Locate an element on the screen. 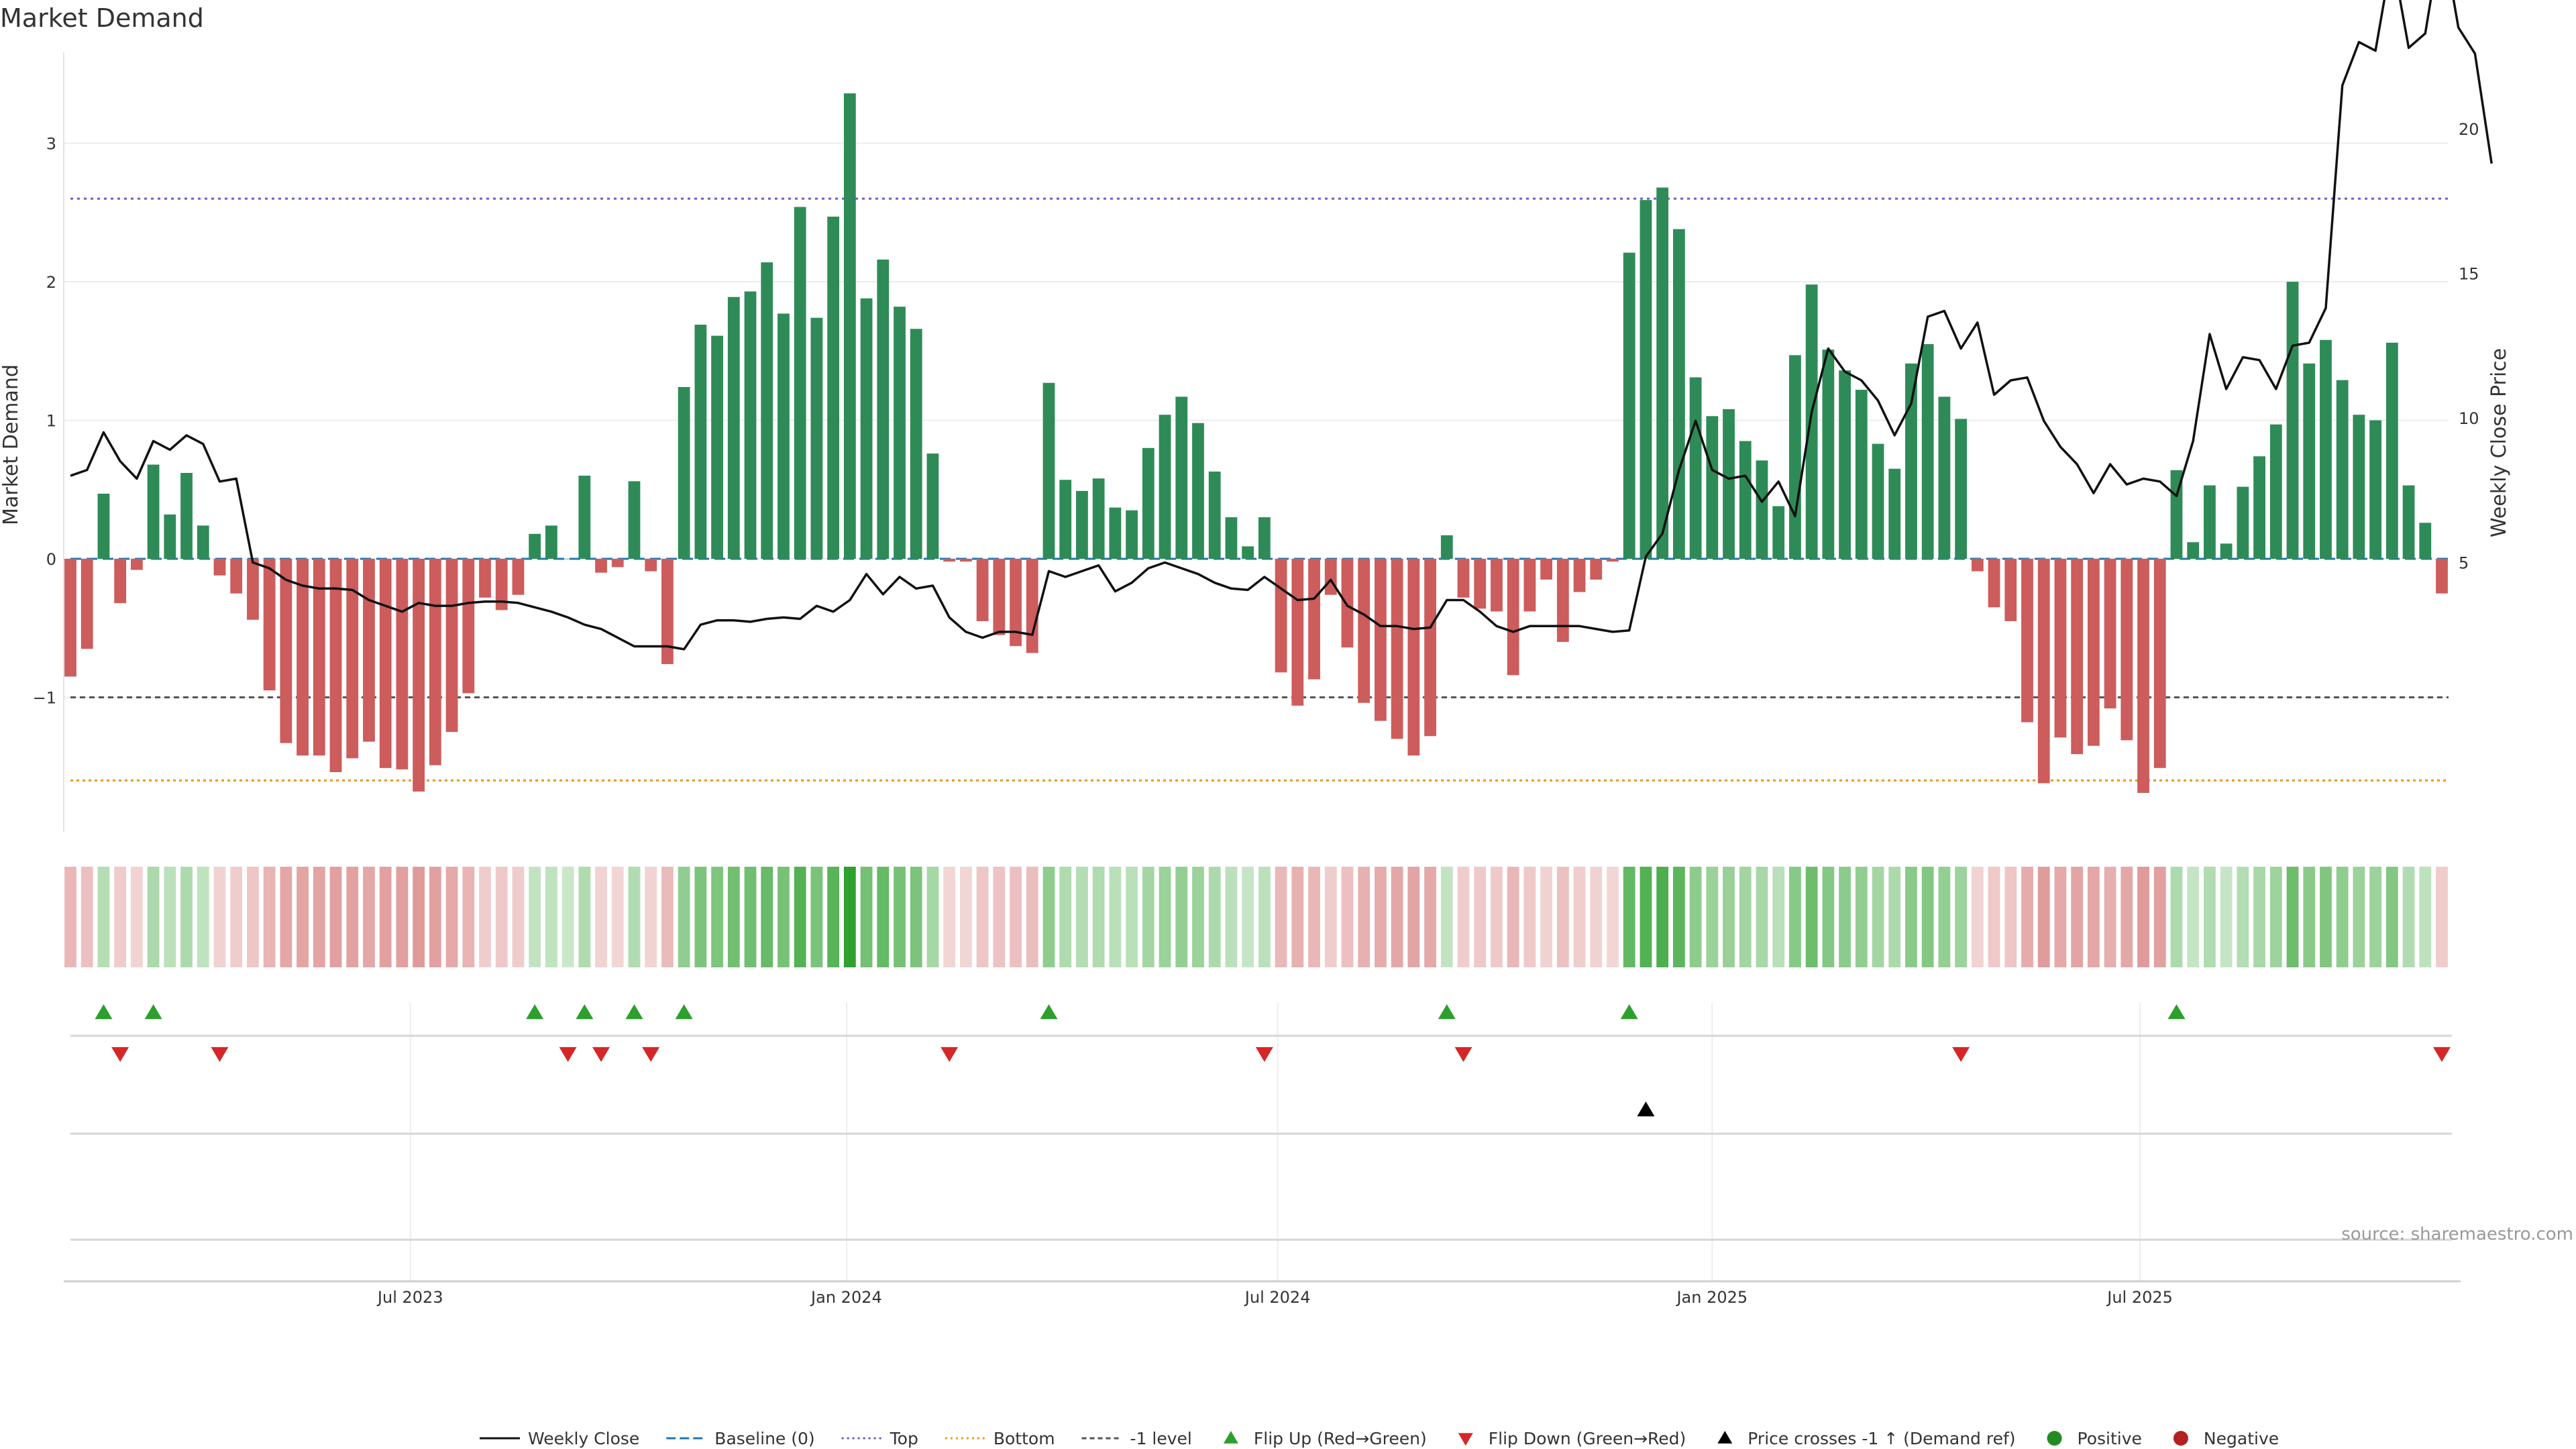  legend-label: Top is located at coordinates (904, 1438).